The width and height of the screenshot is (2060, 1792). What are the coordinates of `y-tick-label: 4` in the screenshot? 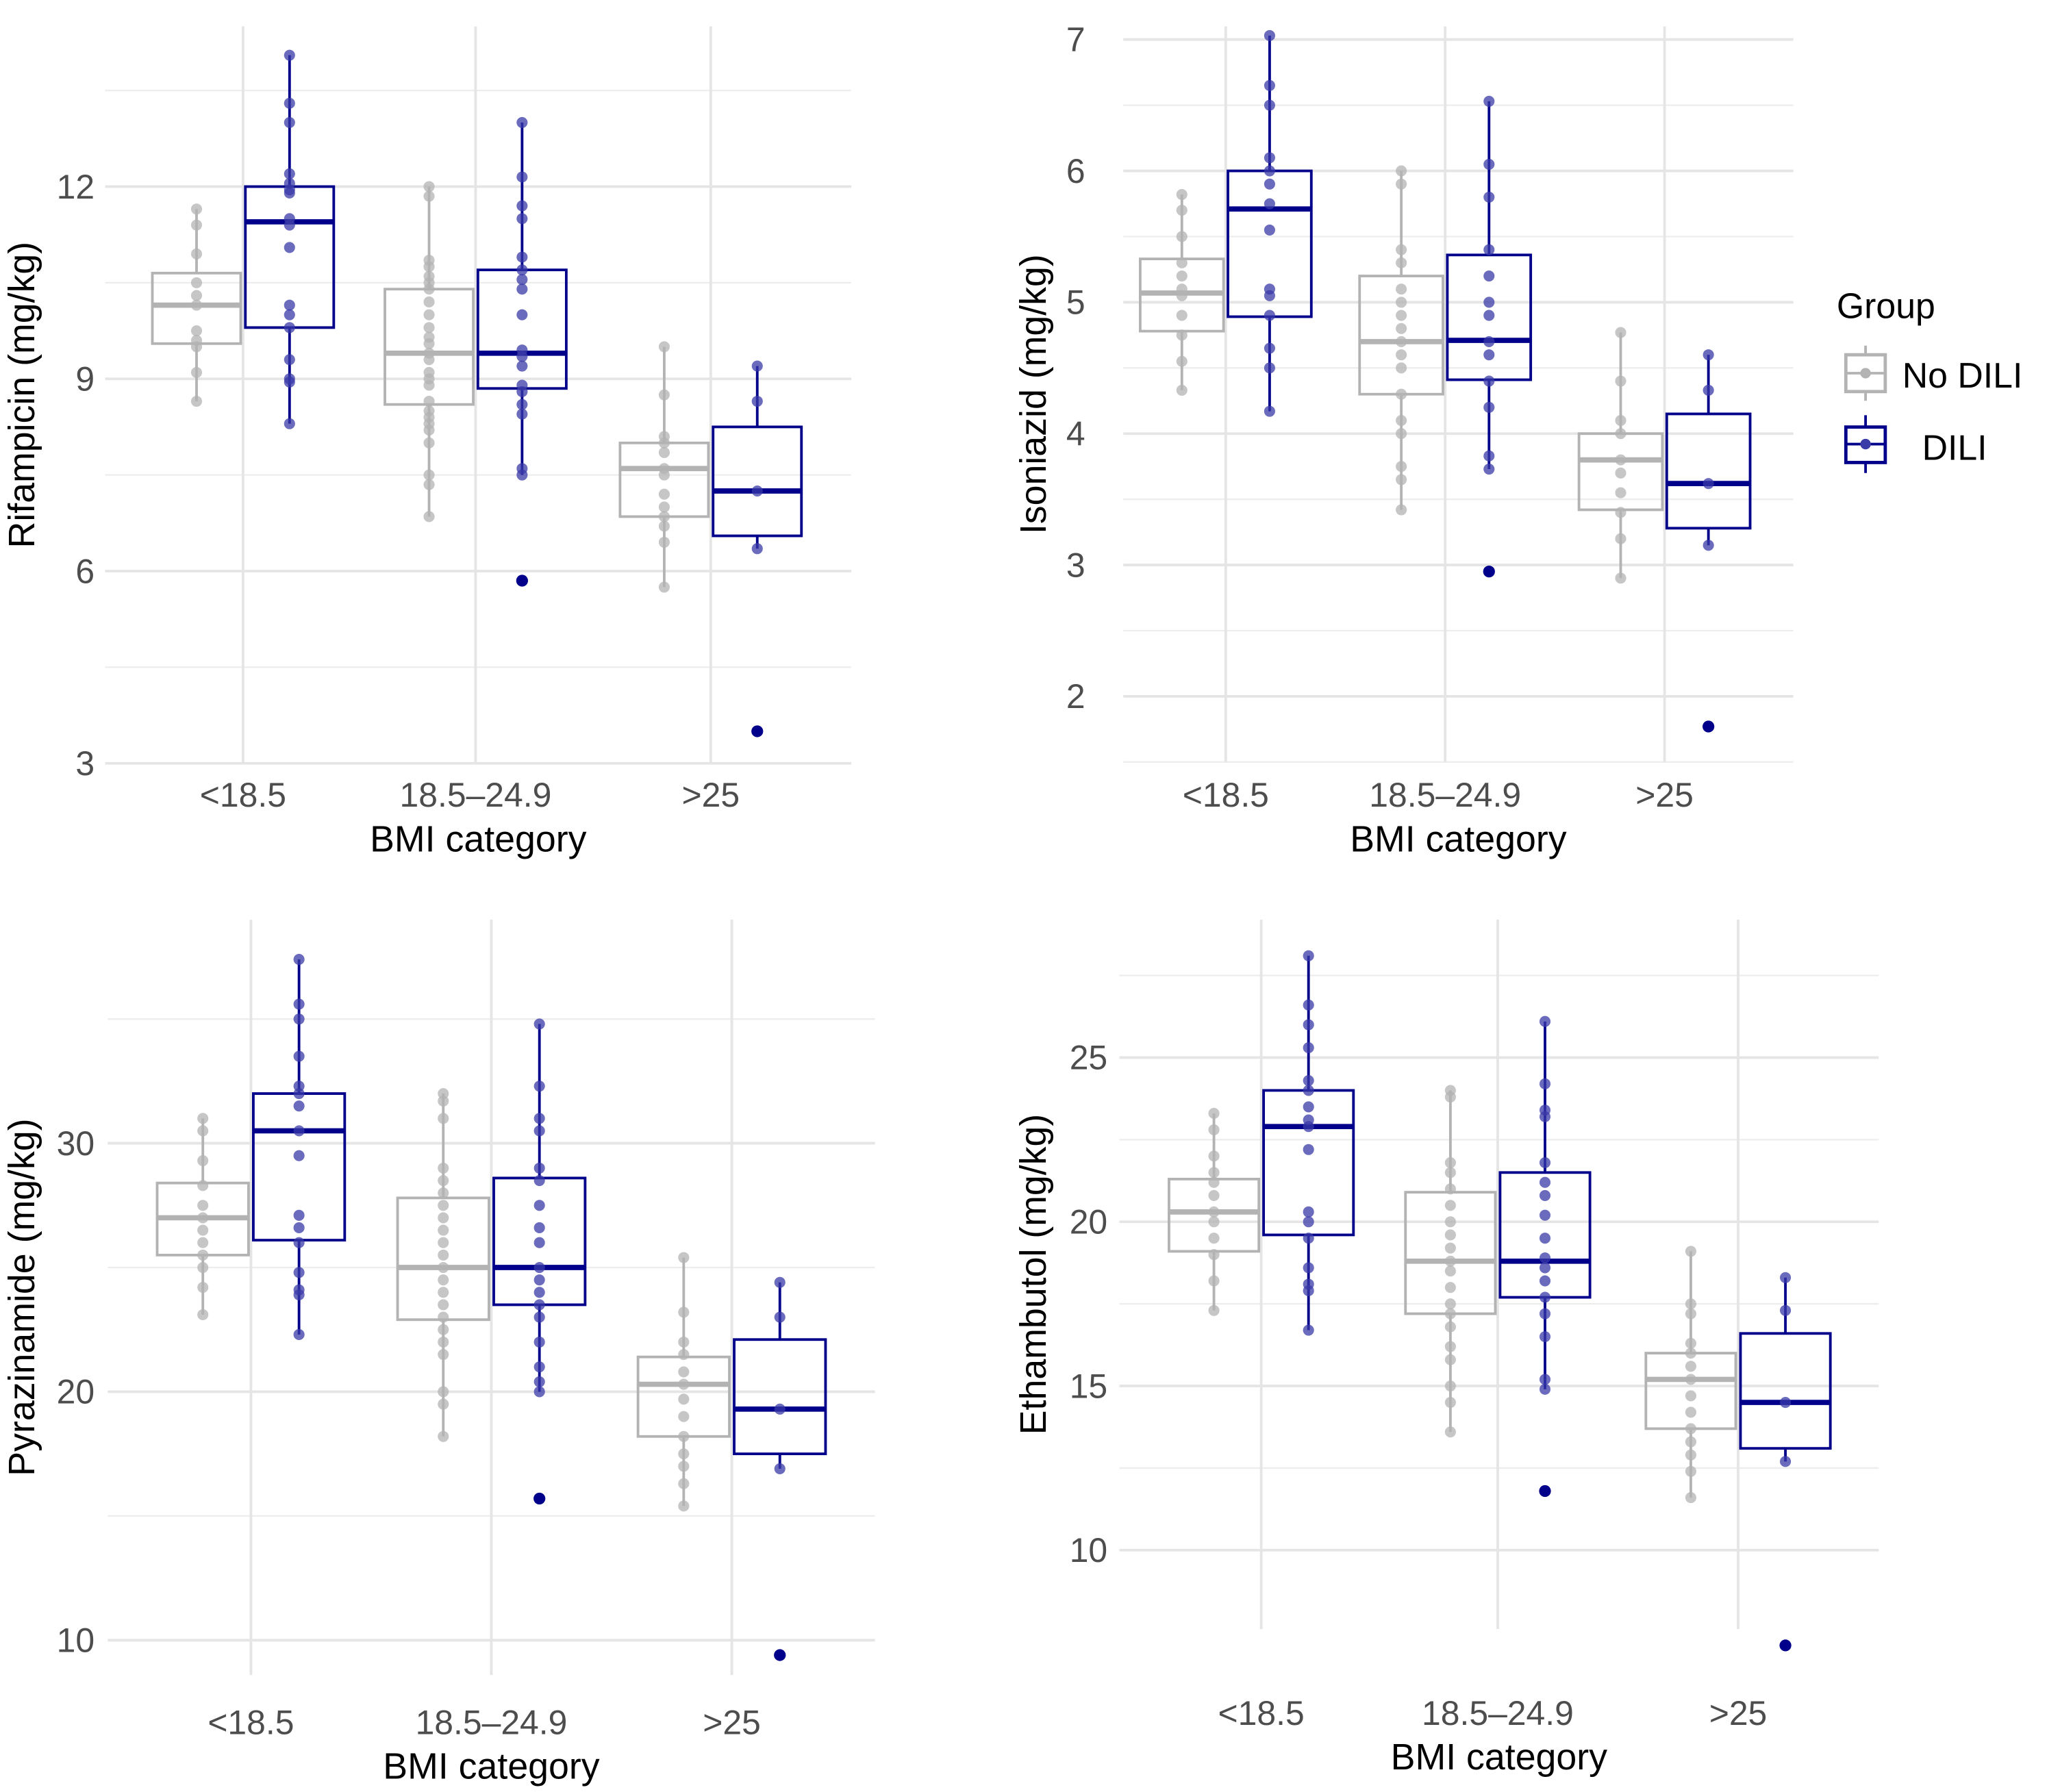 It's located at (1075, 434).